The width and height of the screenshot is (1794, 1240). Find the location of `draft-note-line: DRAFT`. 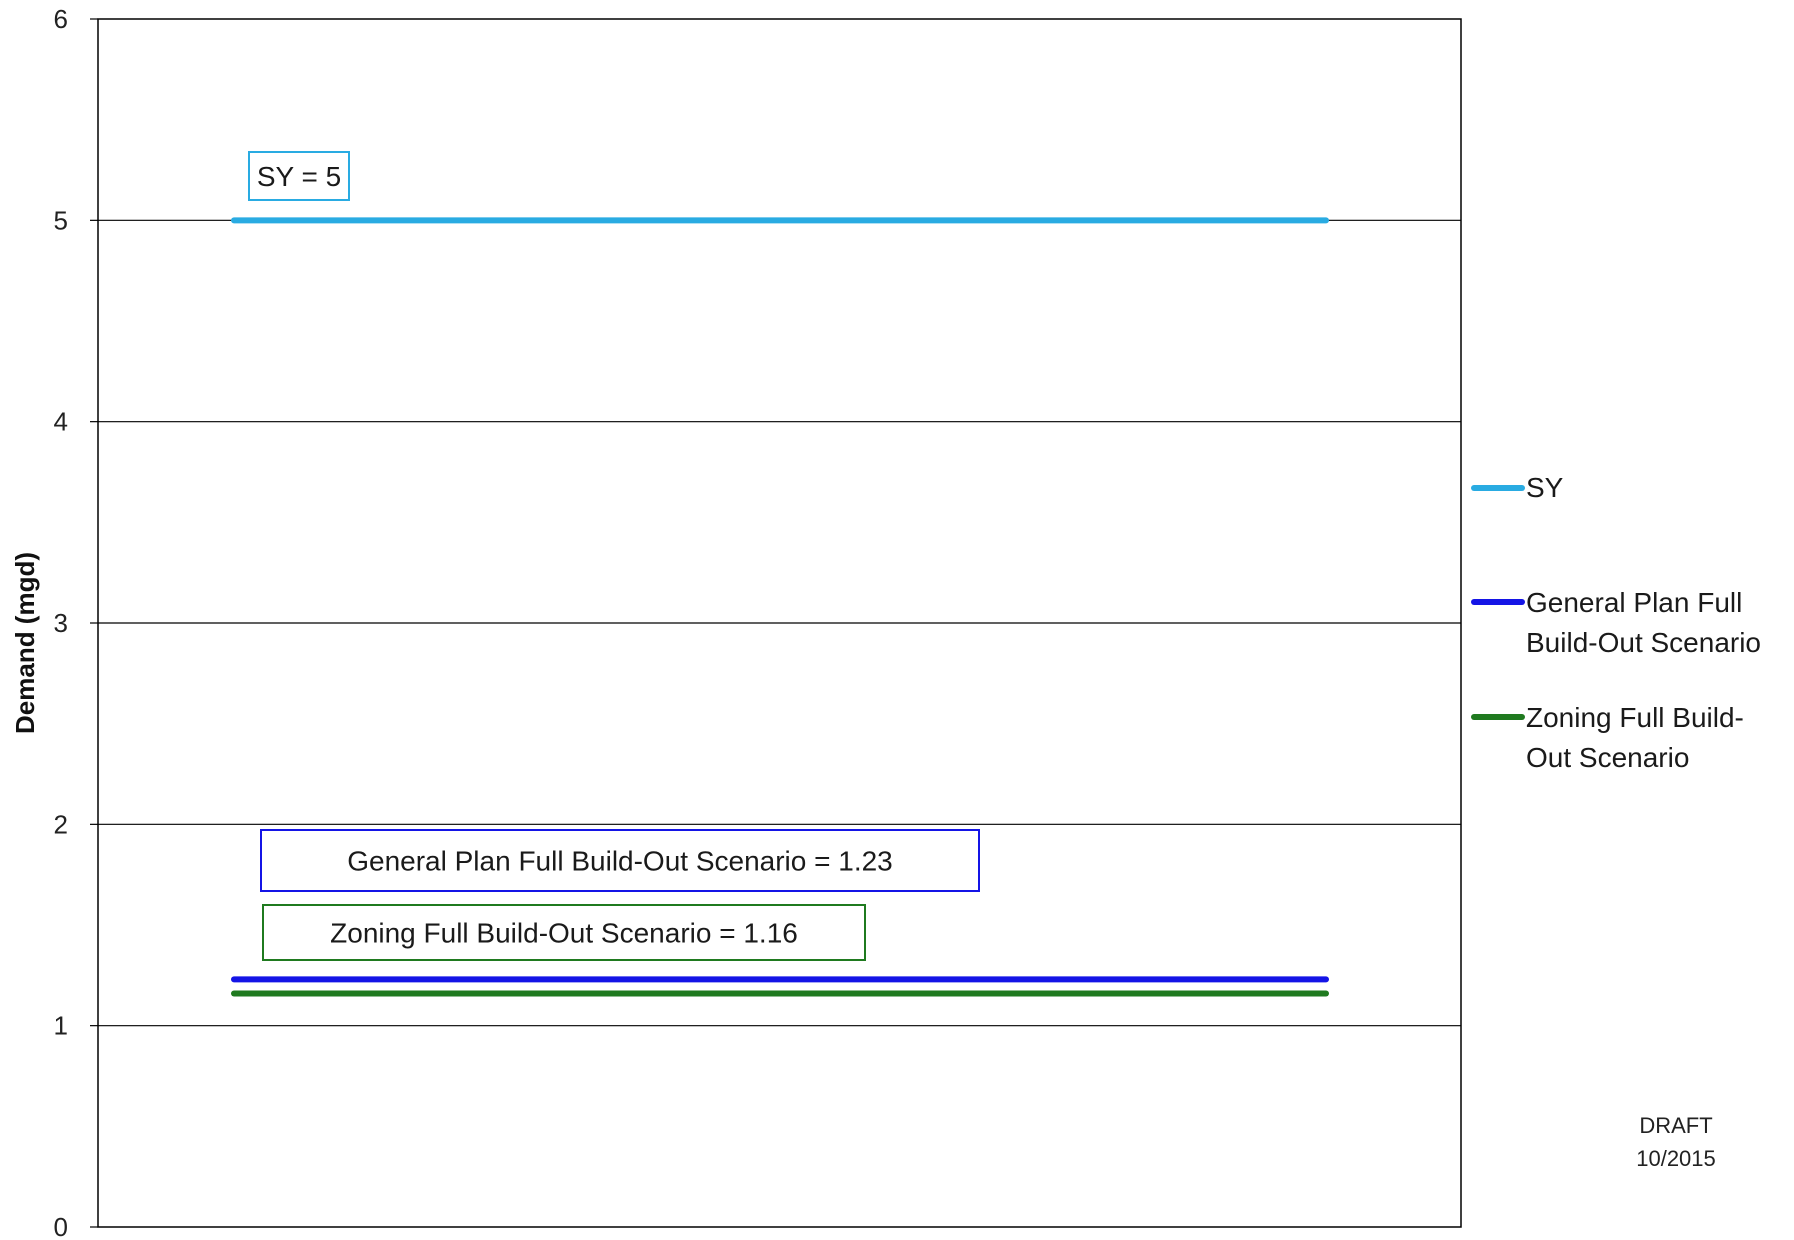

draft-note-line: DRAFT is located at coordinates (1675, 1125).